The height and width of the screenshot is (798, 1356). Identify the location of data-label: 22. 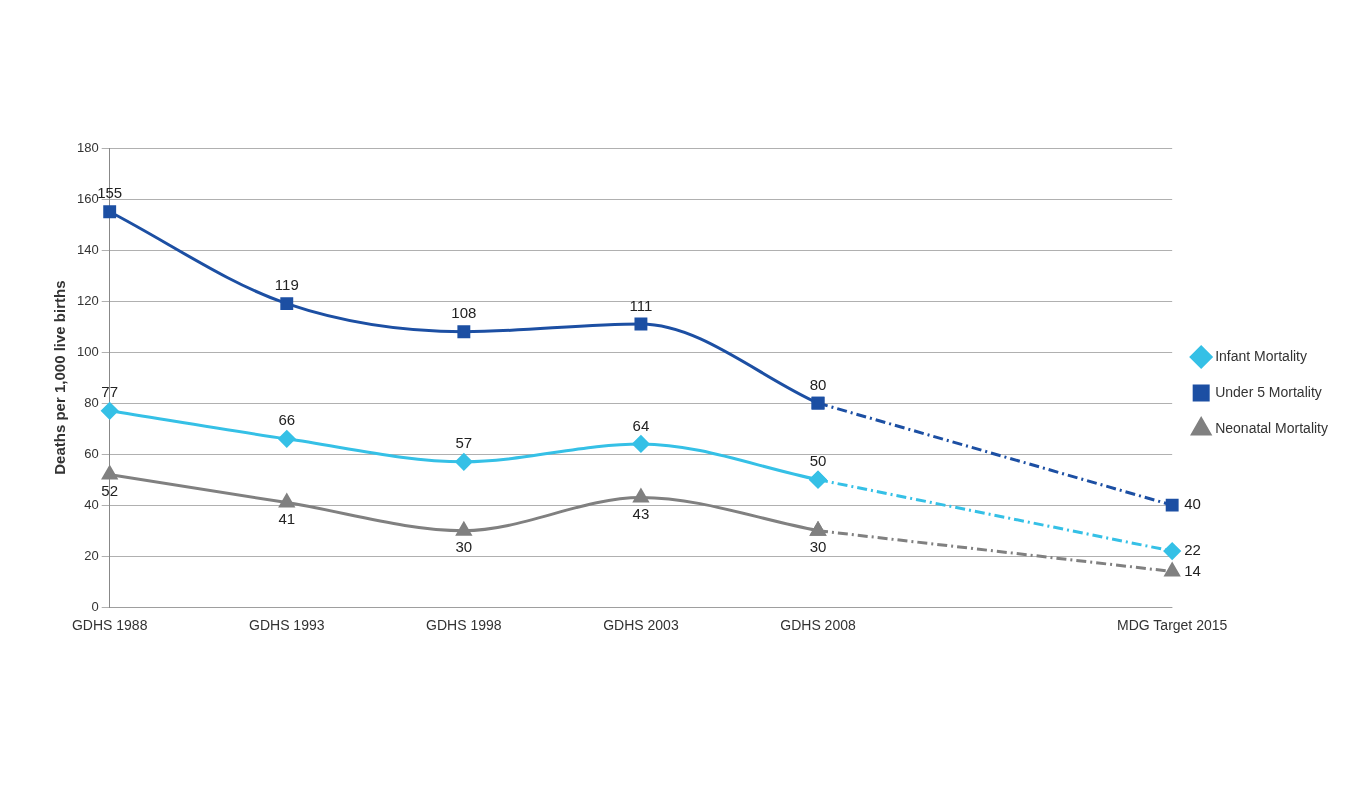
(1192, 550).